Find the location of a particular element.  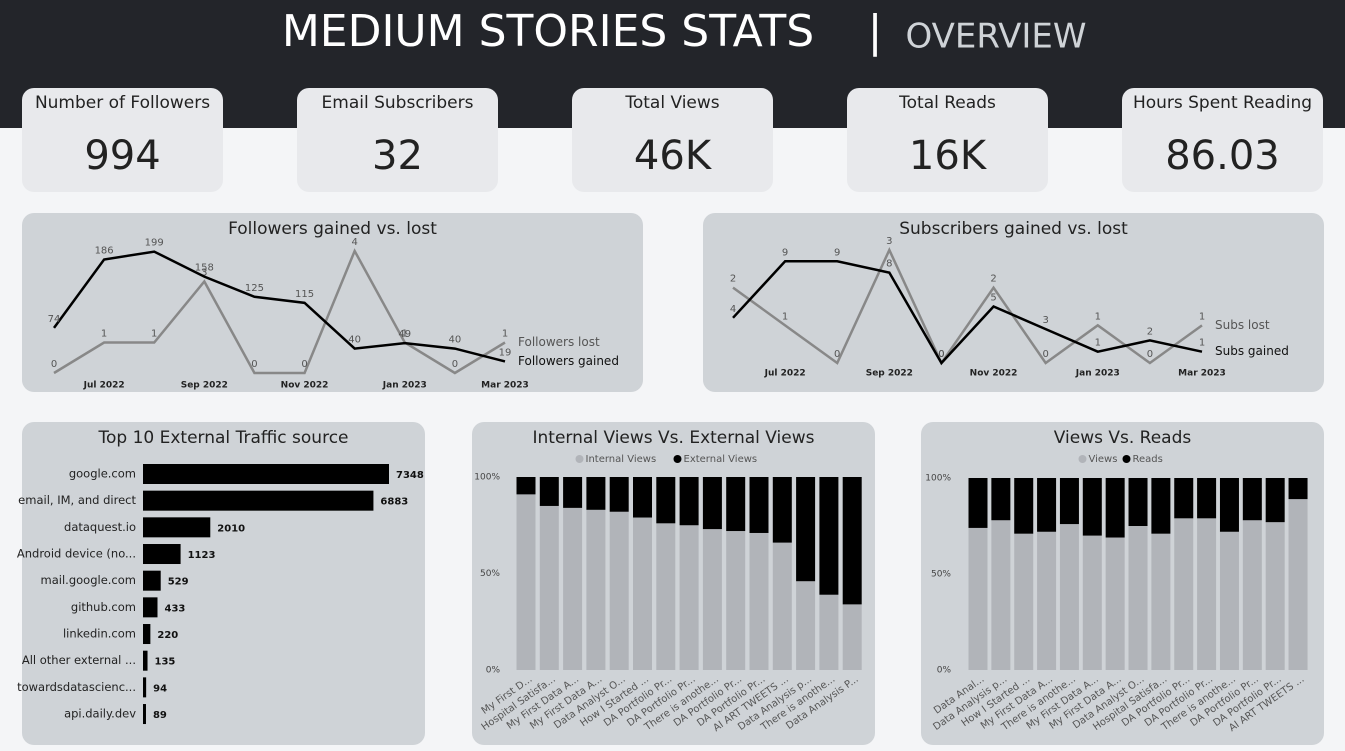

series-label: Subs lost is located at coordinates (1242, 325).